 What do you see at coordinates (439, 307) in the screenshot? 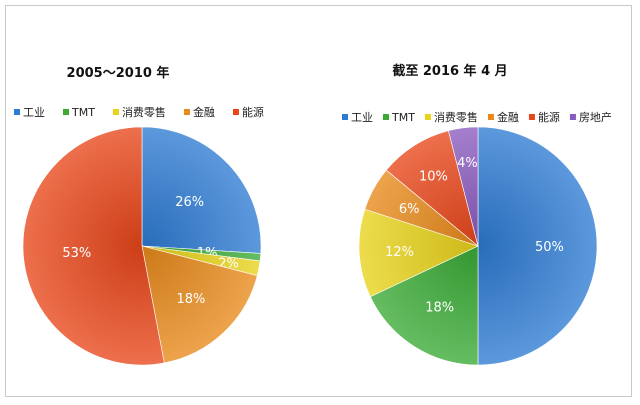
I see `slice-label-1-1: 18%` at bounding box center [439, 307].